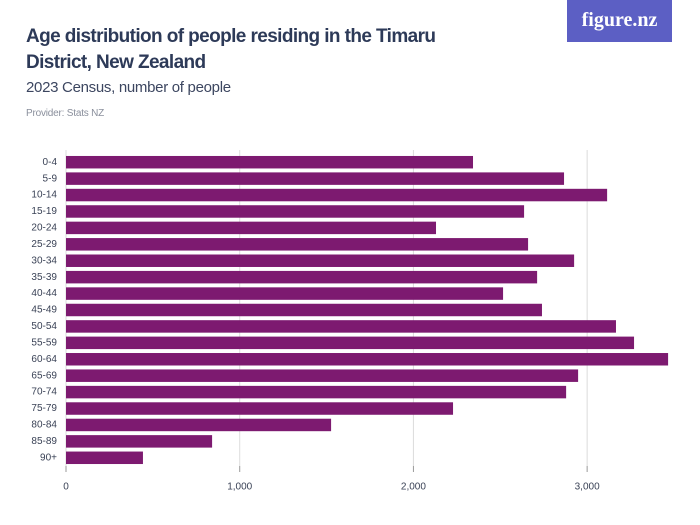 This screenshot has width=700, height=525. What do you see at coordinates (44, 441) in the screenshot?
I see `y-tick-label: 85-89` at bounding box center [44, 441].